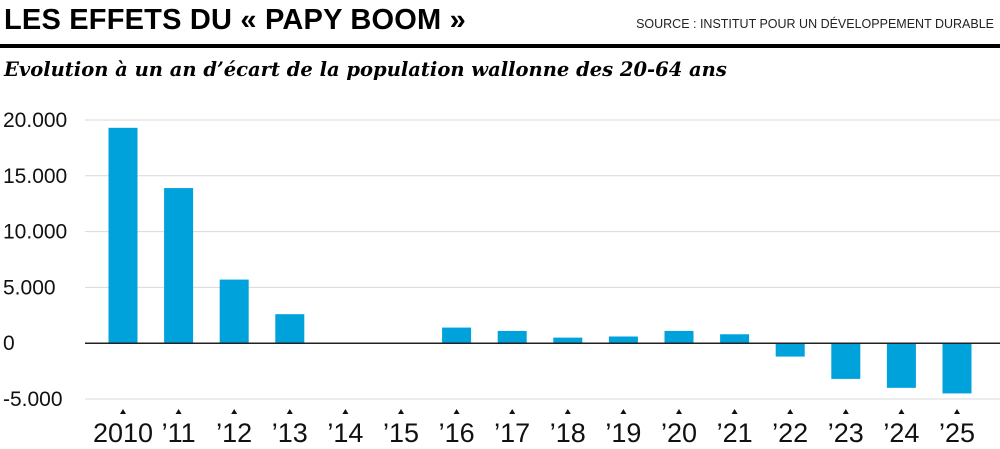 Image resolution: width=1000 pixels, height=449 pixels. What do you see at coordinates (457, 433) in the screenshot?
I see `x-tick-label: ’16` at bounding box center [457, 433].